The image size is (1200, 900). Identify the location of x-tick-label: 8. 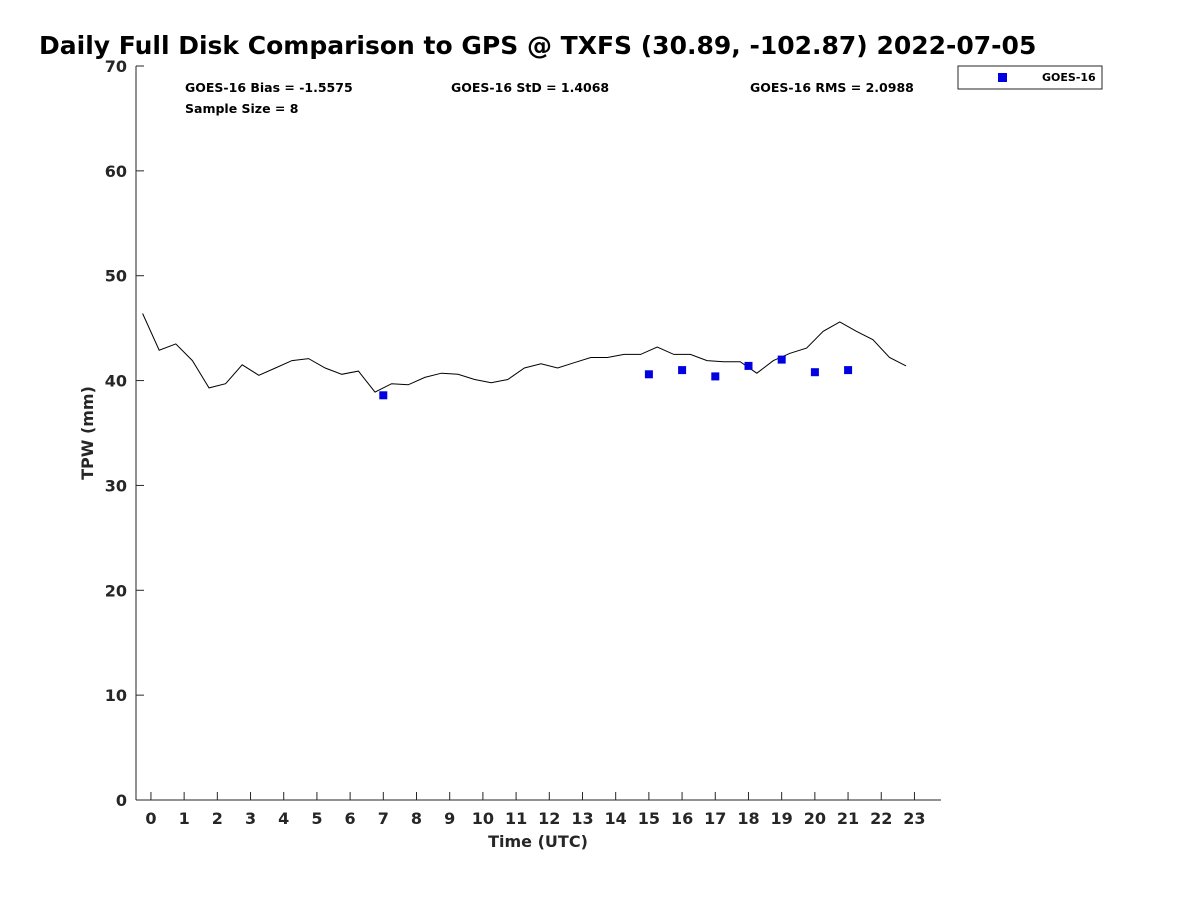
(416, 818).